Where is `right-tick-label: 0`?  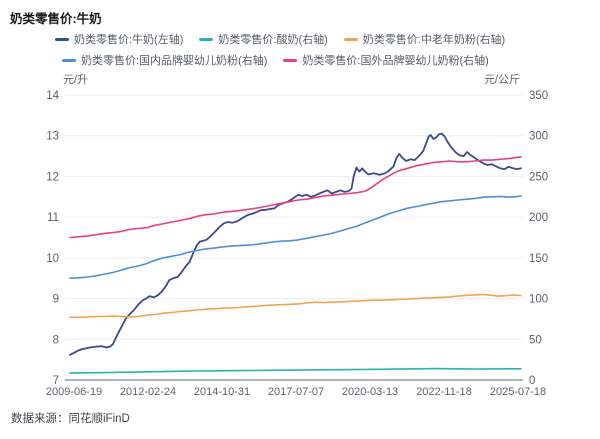
right-tick-label: 0 is located at coordinates (532, 381).